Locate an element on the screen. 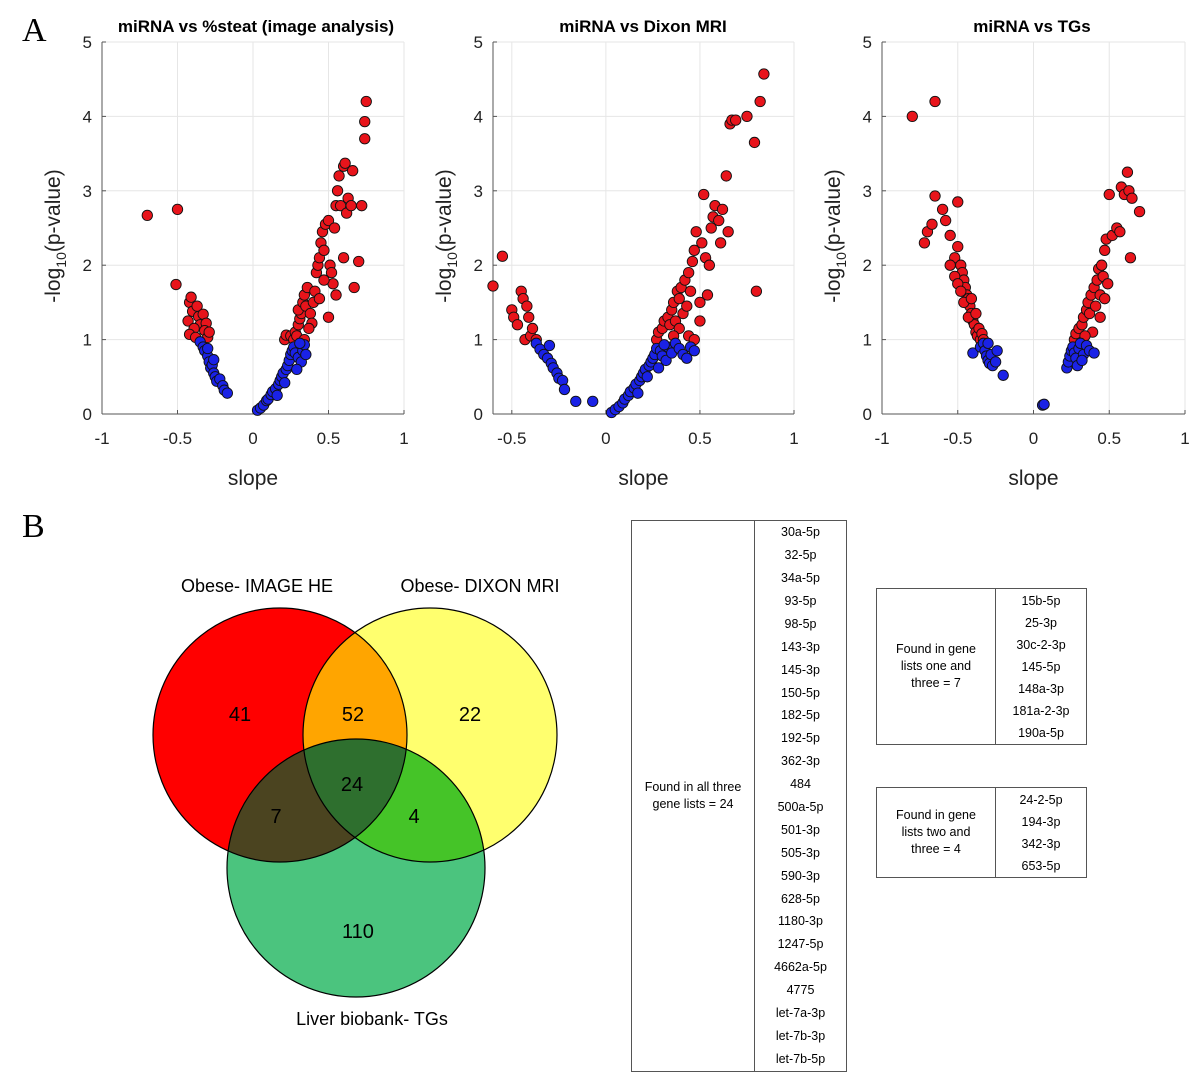  table-all-label-line1: Found in all three is located at coordinates (693, 787).